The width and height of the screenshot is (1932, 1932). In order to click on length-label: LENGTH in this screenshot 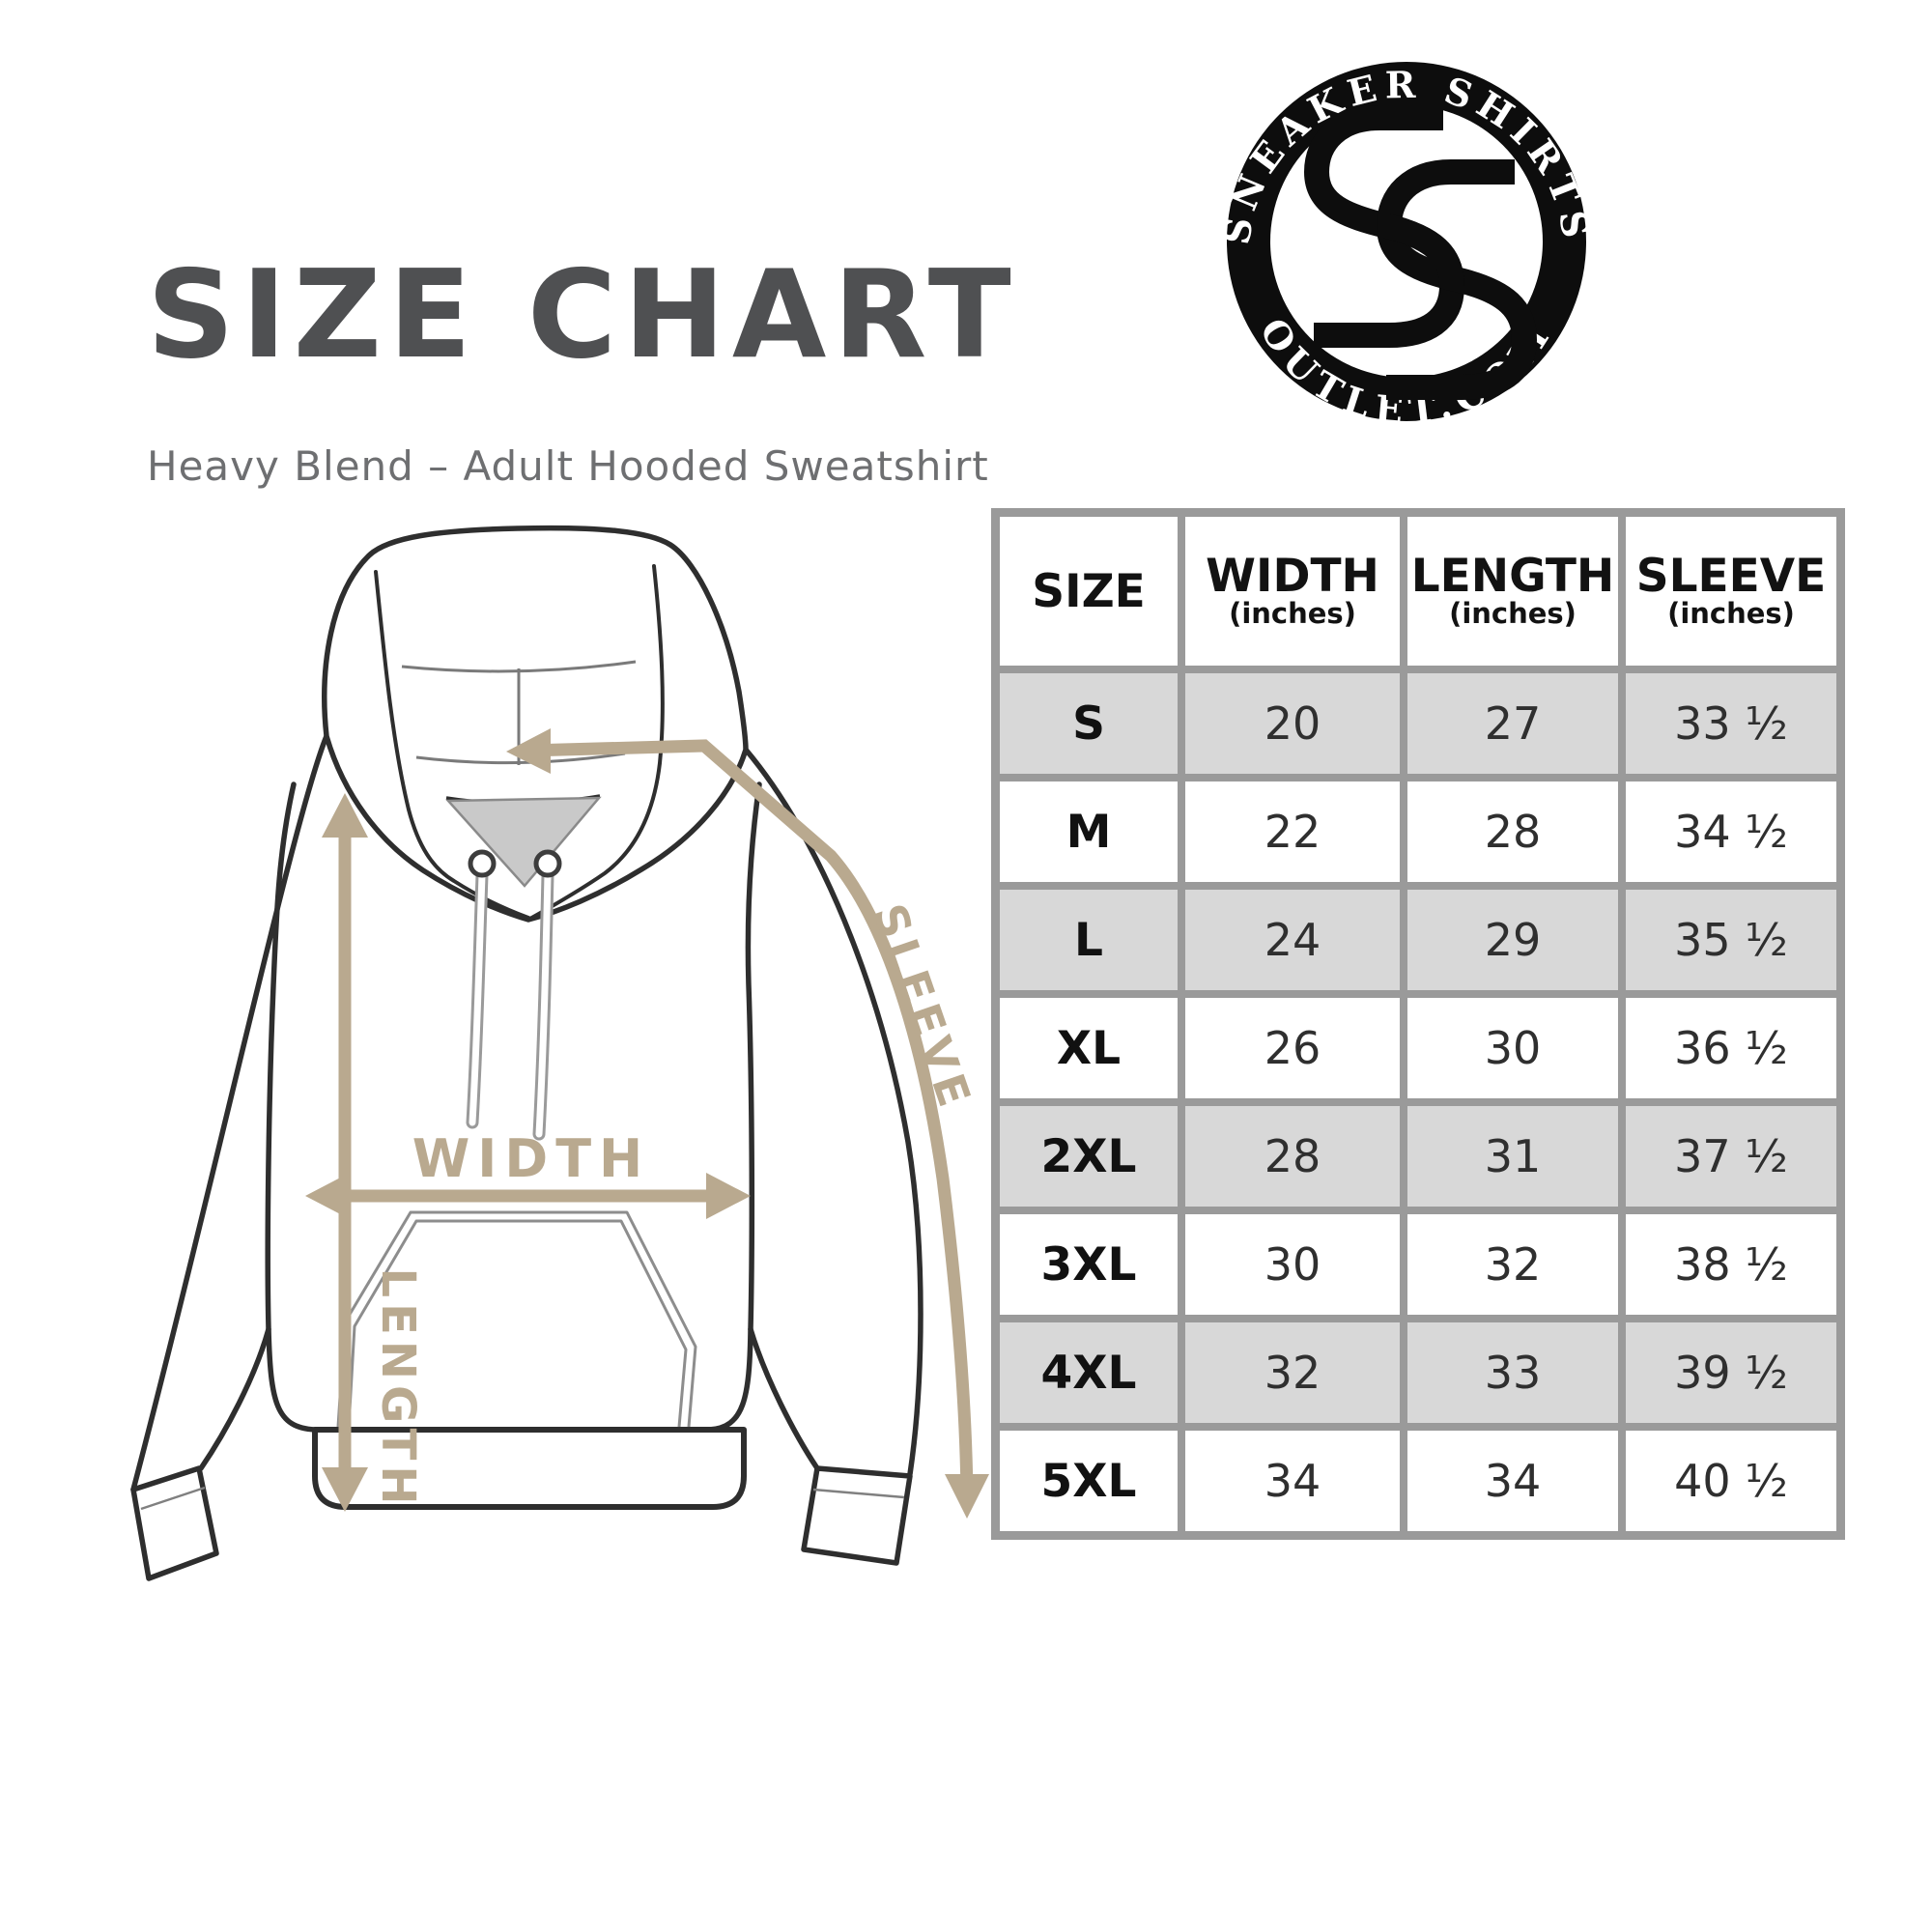, I will do `click(398, 1388)`.